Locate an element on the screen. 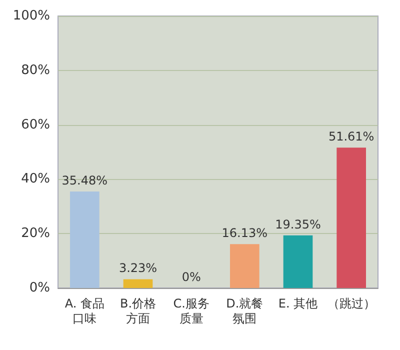 The height and width of the screenshot is (350, 400). y-tick-label: 40% is located at coordinates (35, 179).